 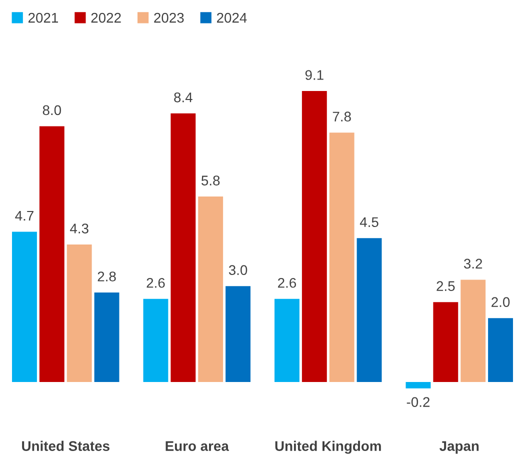 What do you see at coordinates (79, 229) in the screenshot?
I see `data-label: 4.3` at bounding box center [79, 229].